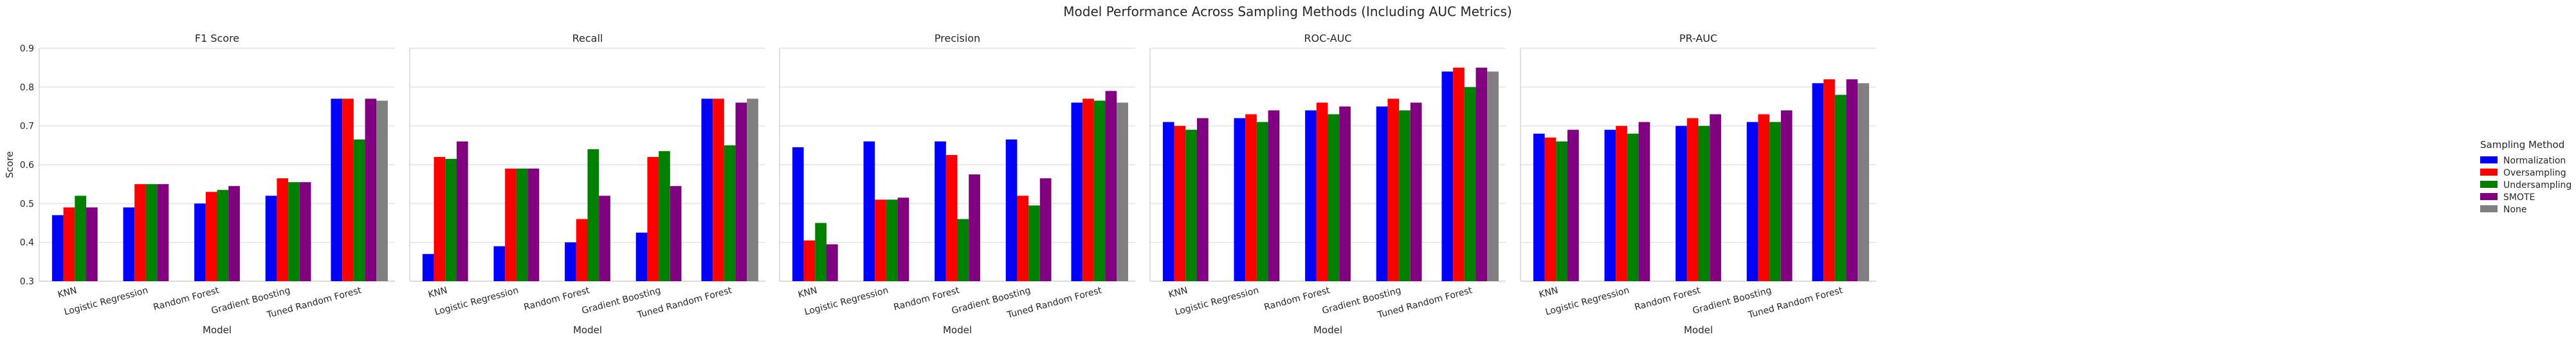 The height and width of the screenshot is (341, 2576). I want to click on legend-swatch-none, so click(2489, 208).